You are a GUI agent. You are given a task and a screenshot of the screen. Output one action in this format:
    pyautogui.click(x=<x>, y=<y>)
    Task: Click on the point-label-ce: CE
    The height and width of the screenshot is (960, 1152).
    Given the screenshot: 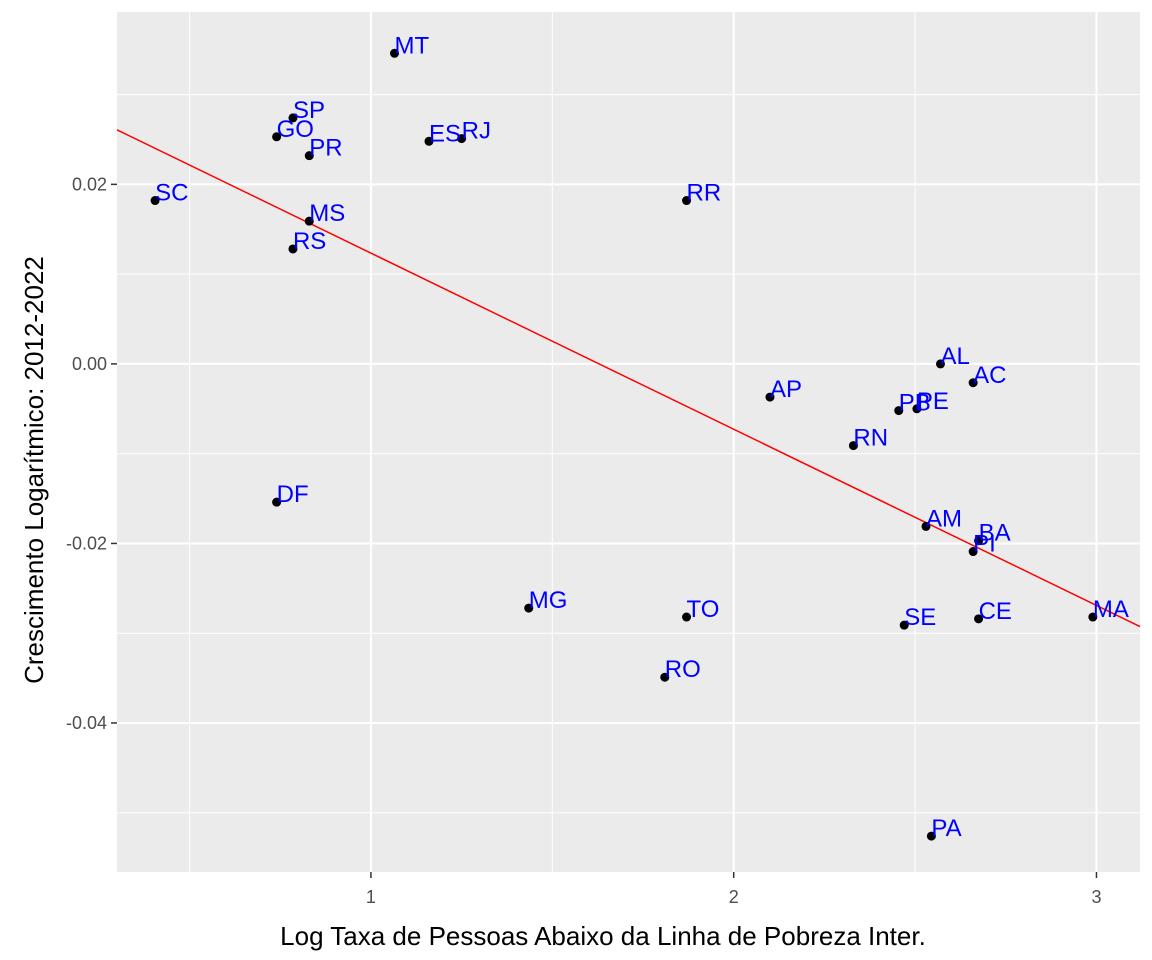 What is the action you would take?
    pyautogui.click(x=995, y=611)
    